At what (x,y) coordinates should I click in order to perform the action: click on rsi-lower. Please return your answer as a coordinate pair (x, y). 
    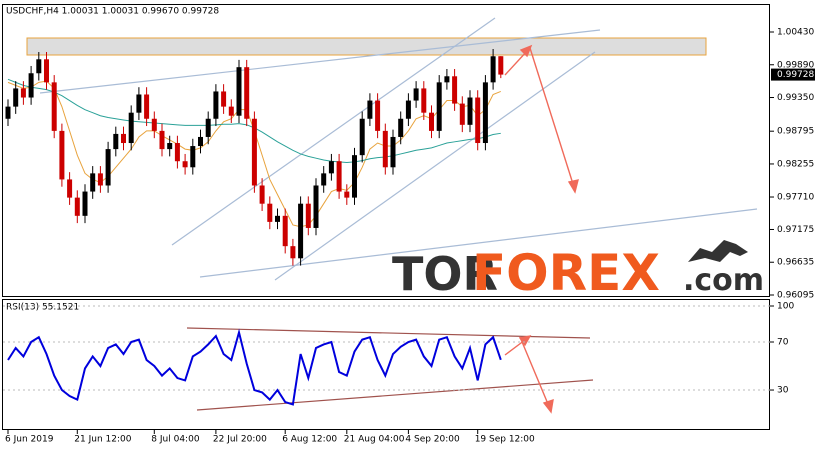
    Looking at the image, I should click on (395, 395).